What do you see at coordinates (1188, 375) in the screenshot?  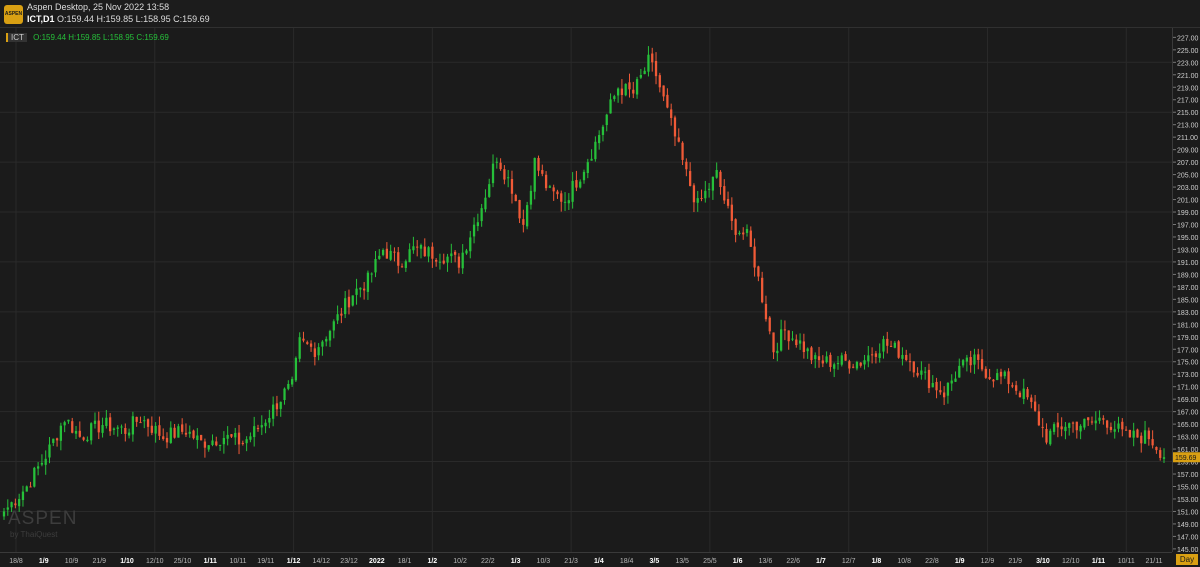 I see `price-tick-label: 173.00` at bounding box center [1188, 375].